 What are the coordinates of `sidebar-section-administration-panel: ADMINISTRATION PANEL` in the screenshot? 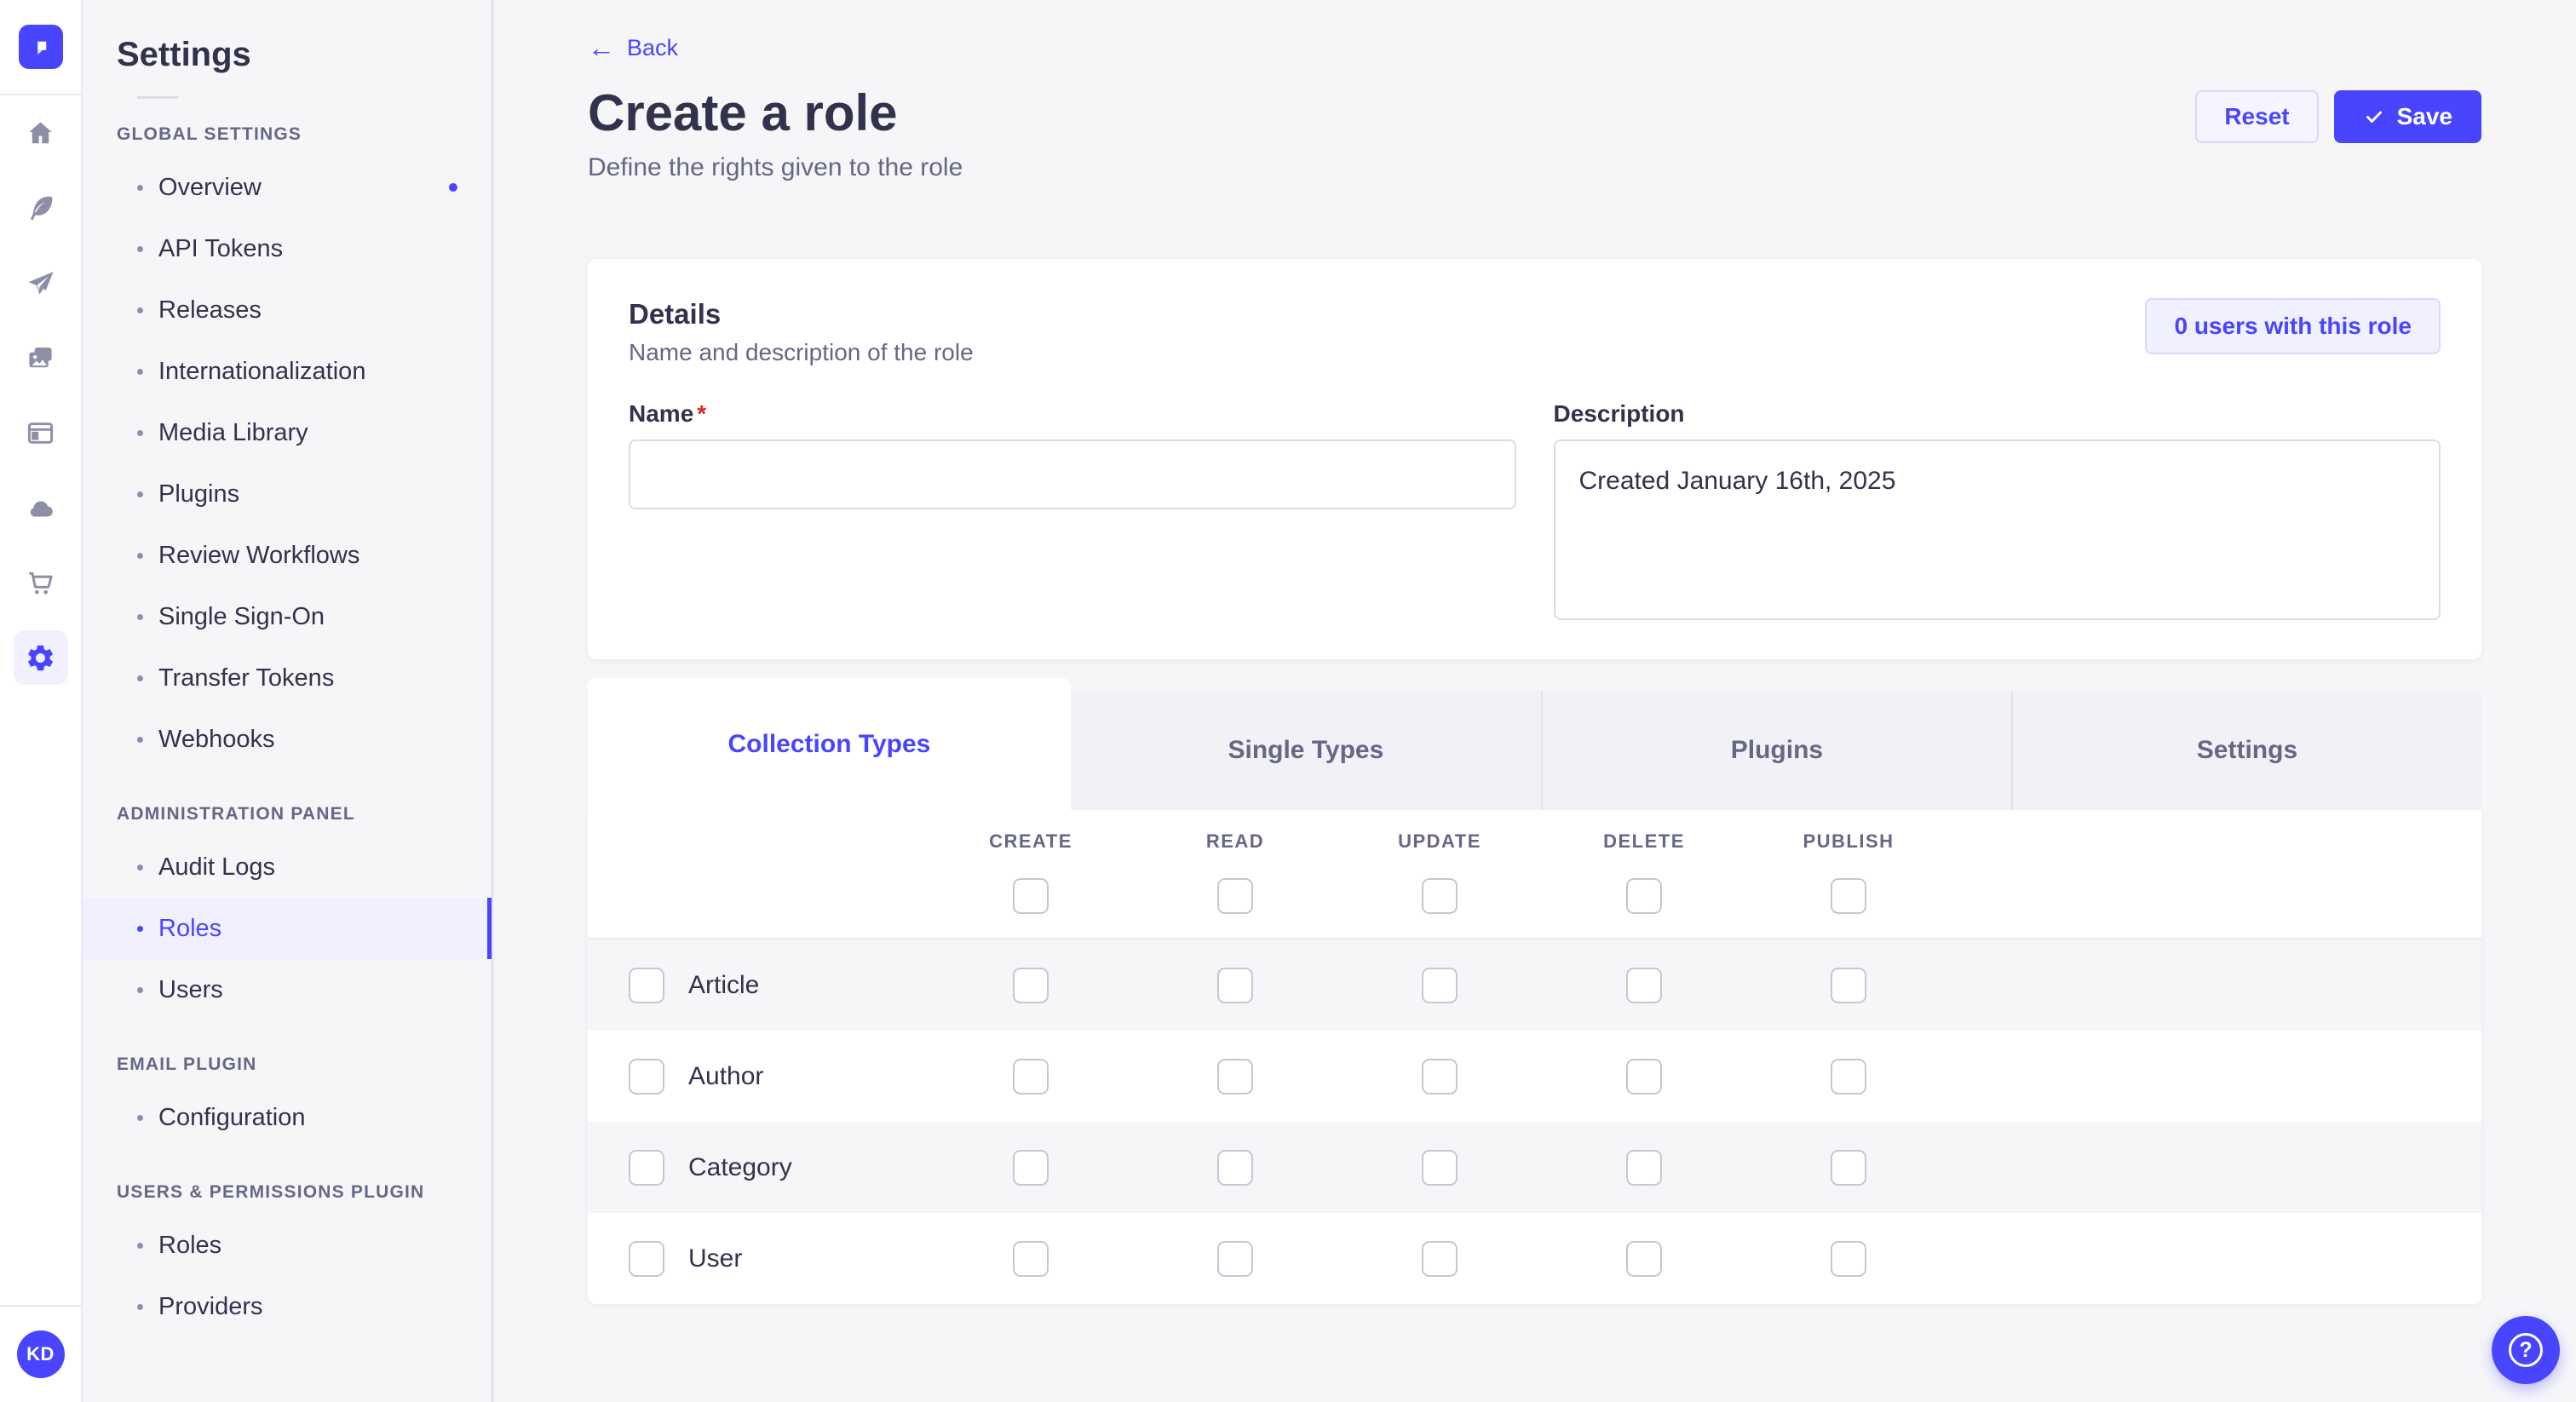 It's located at (236, 814).